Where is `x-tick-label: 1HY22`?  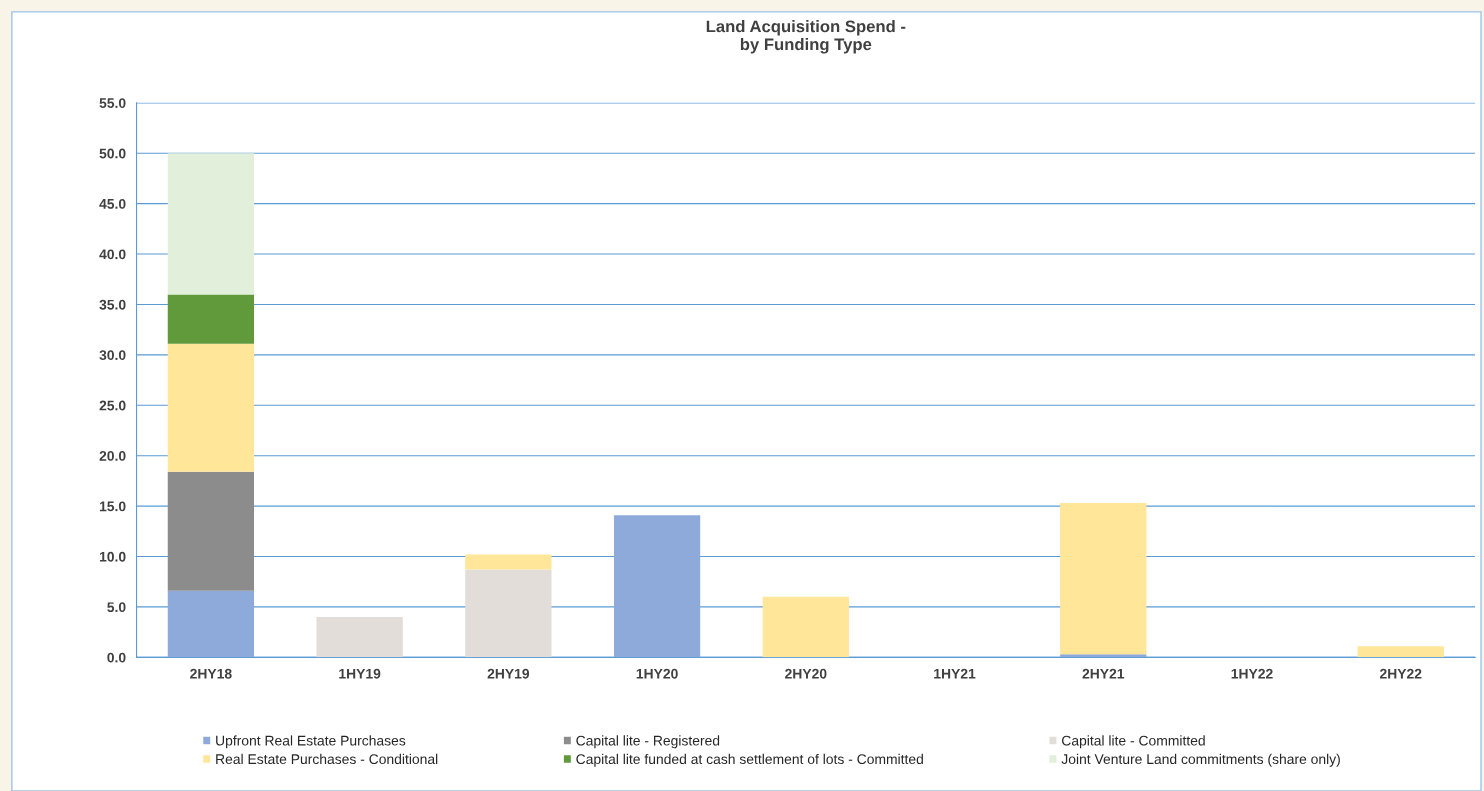
x-tick-label: 1HY22 is located at coordinates (1252, 673).